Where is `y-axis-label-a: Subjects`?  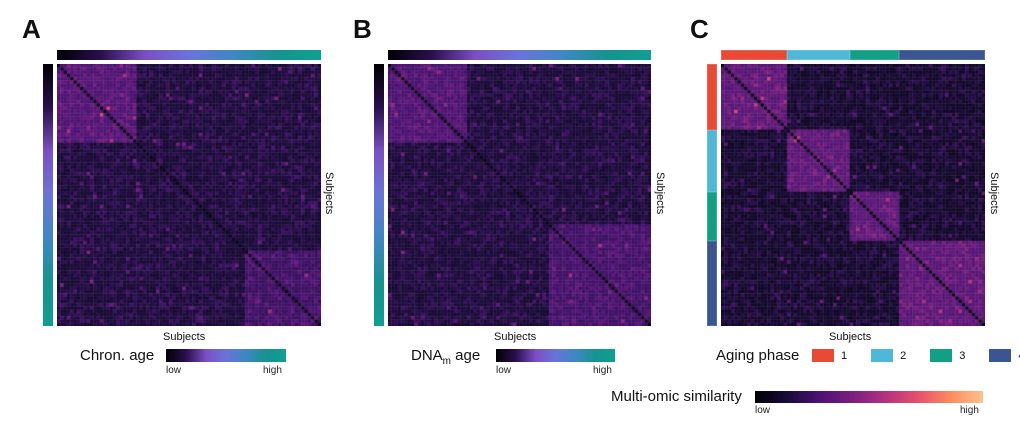
y-axis-label-a: Subjects is located at coordinates (329, 193).